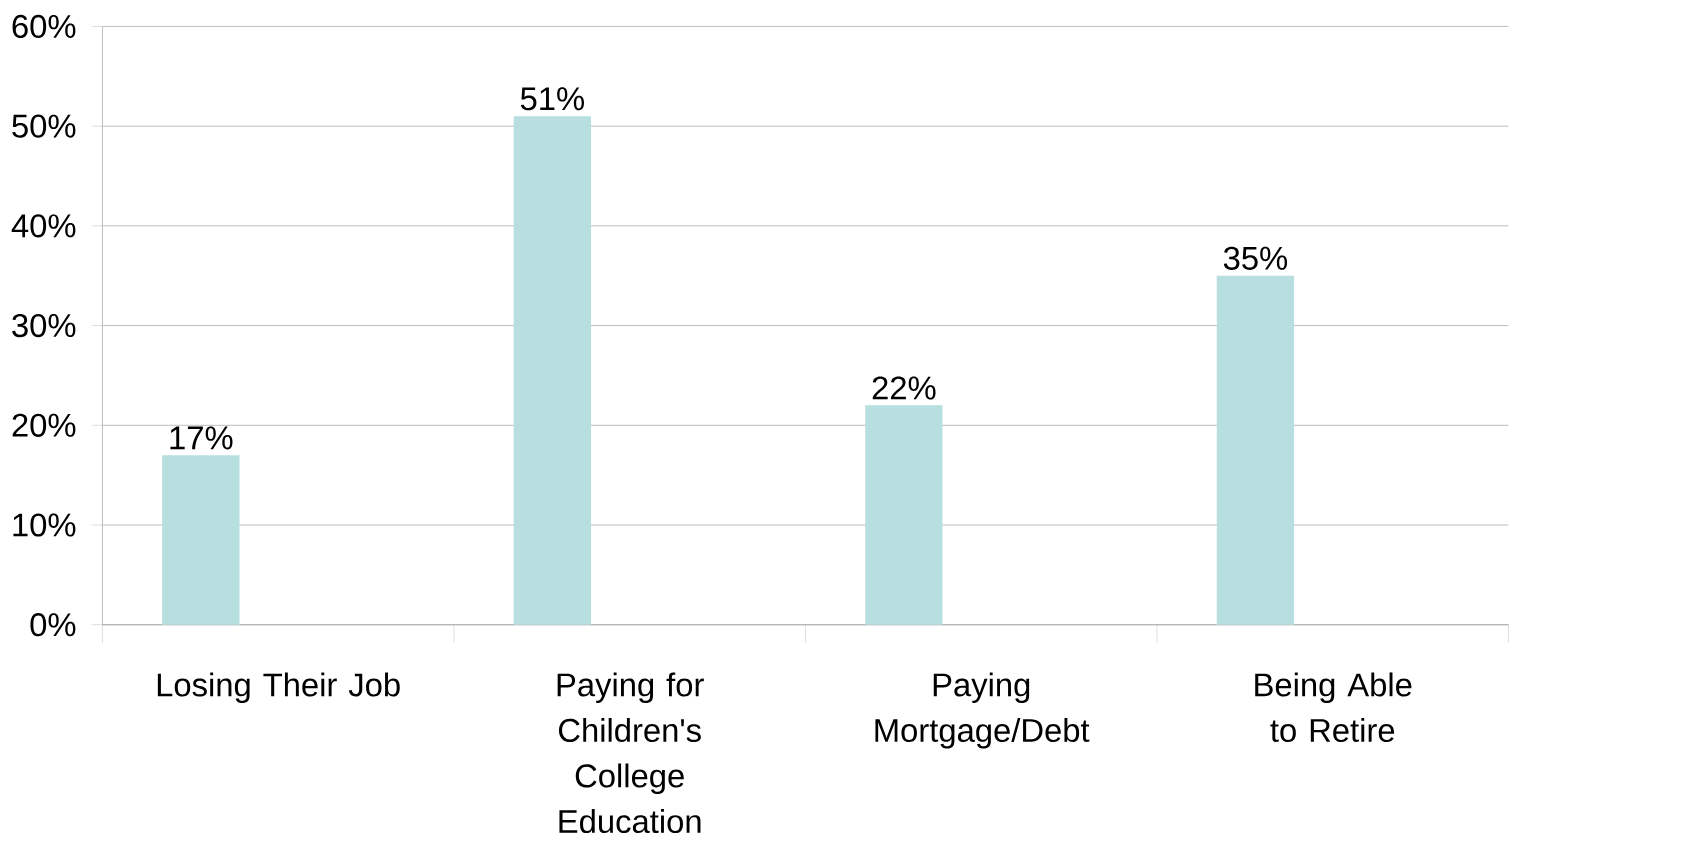  What do you see at coordinates (982, 710) in the screenshot?
I see `x-tick-label: Paying Mortgage/Debt` at bounding box center [982, 710].